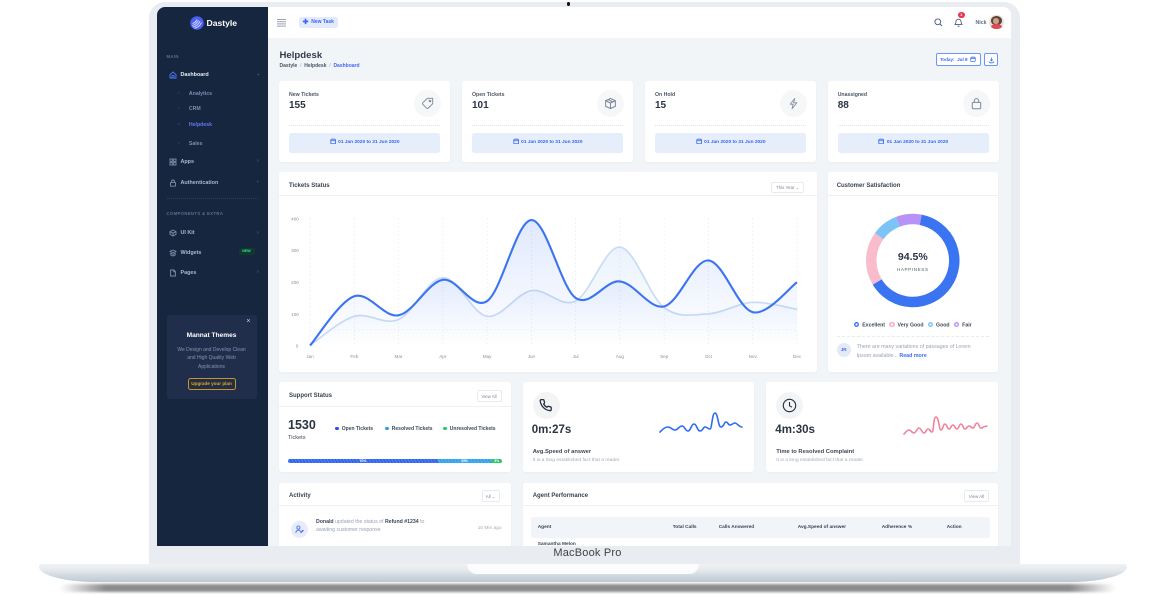 This screenshot has height=594, width=1175. What do you see at coordinates (310, 356) in the screenshot?
I see `svg-text: Jan` at bounding box center [310, 356].